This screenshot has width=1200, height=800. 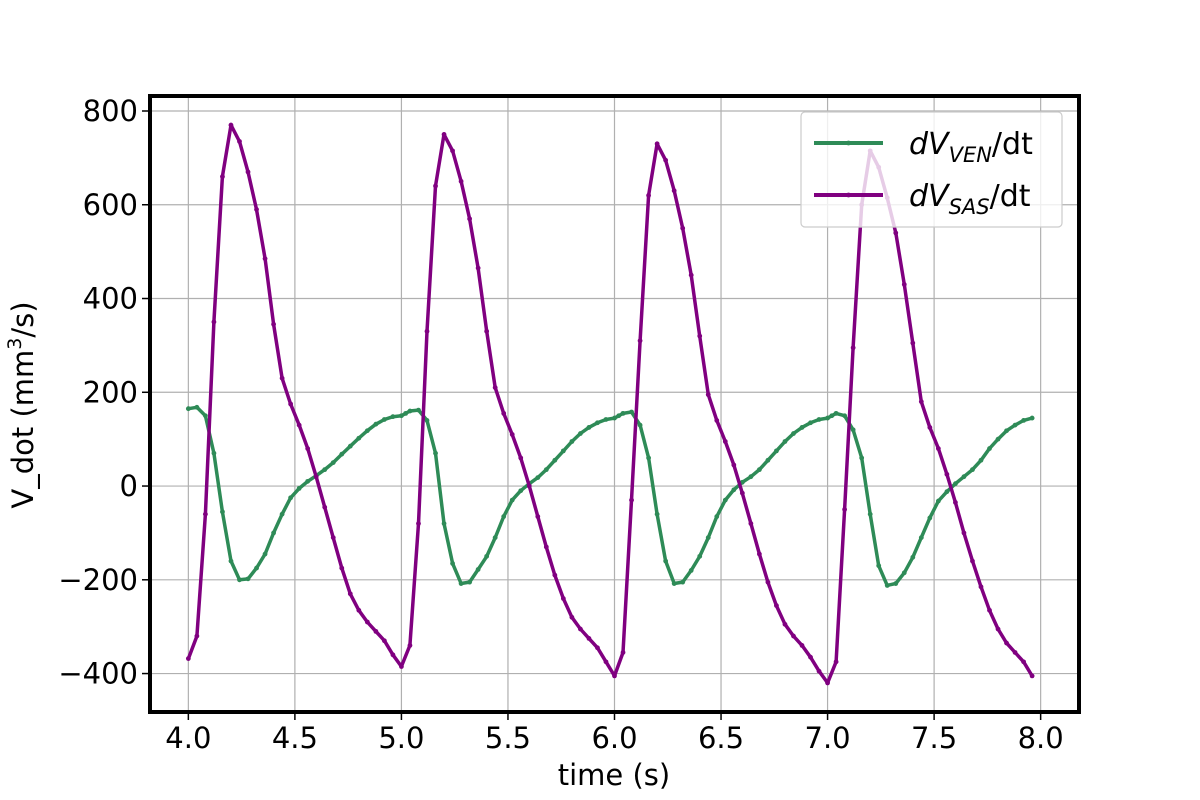 I want to click on x-tick-label: 4.5, so click(x=295, y=738).